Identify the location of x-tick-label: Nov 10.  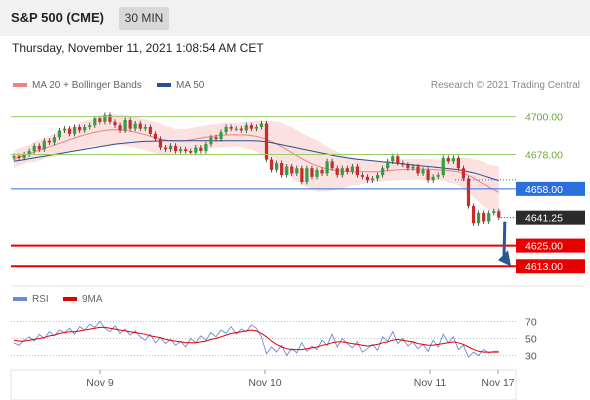
(264, 383).